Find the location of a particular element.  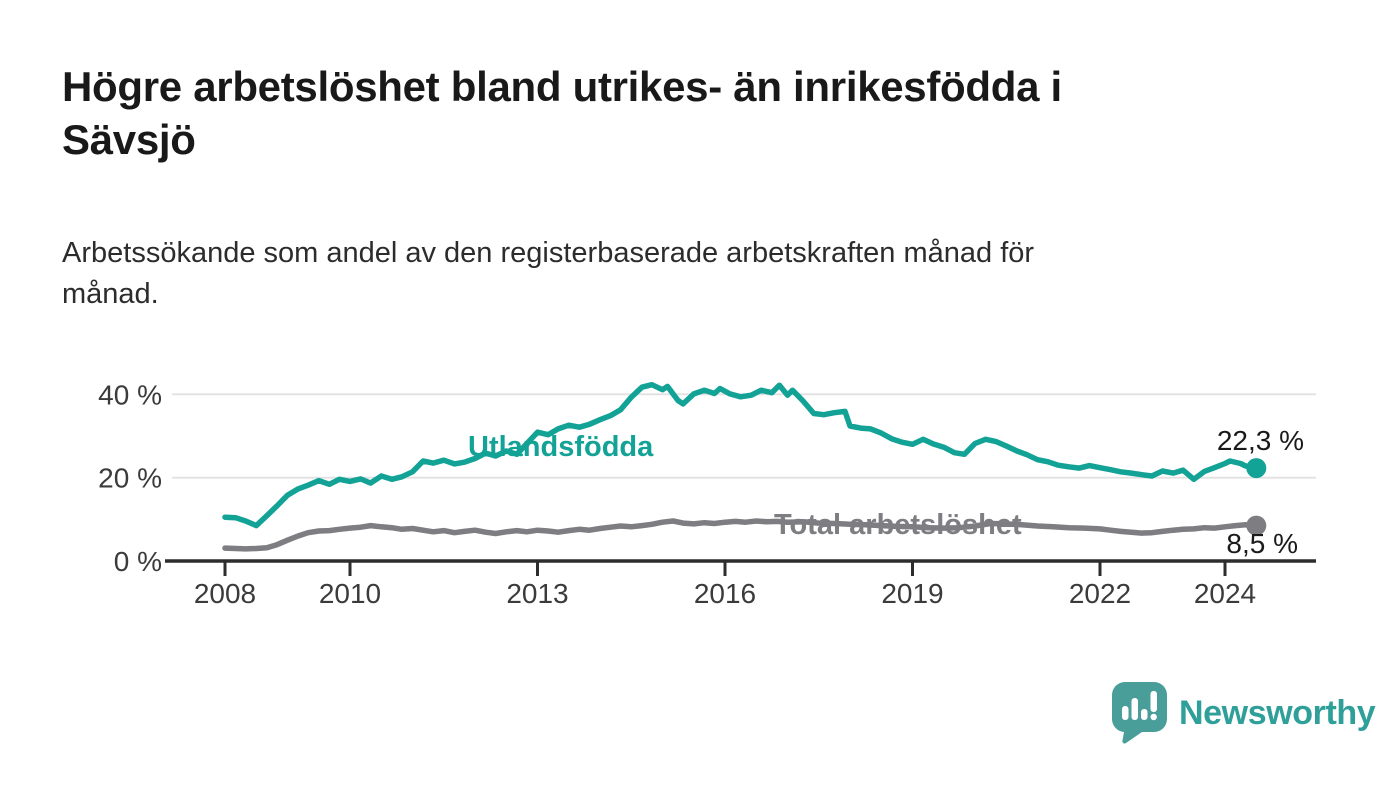

x-axis-label-2022: 2022 is located at coordinates (1100, 593).